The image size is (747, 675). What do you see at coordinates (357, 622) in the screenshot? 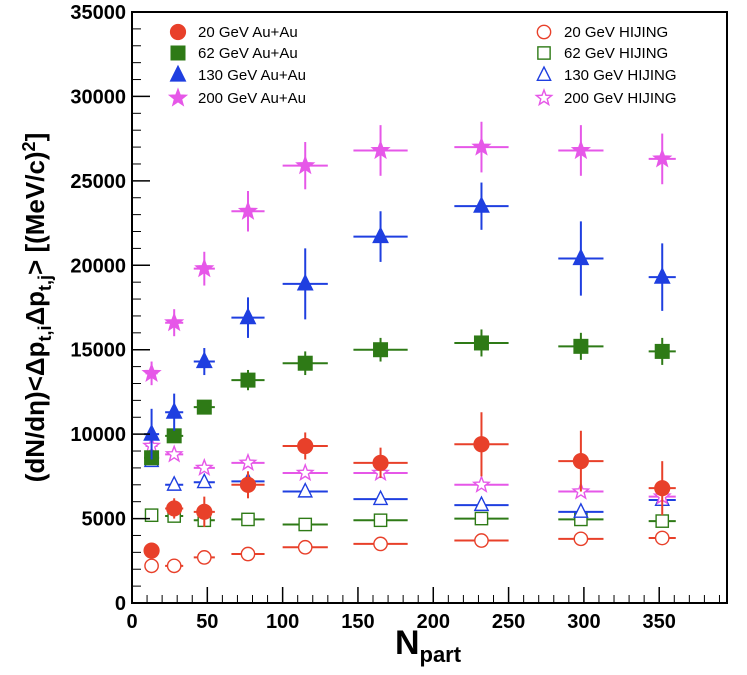
I see `x-tick-label: 150` at bounding box center [357, 622].